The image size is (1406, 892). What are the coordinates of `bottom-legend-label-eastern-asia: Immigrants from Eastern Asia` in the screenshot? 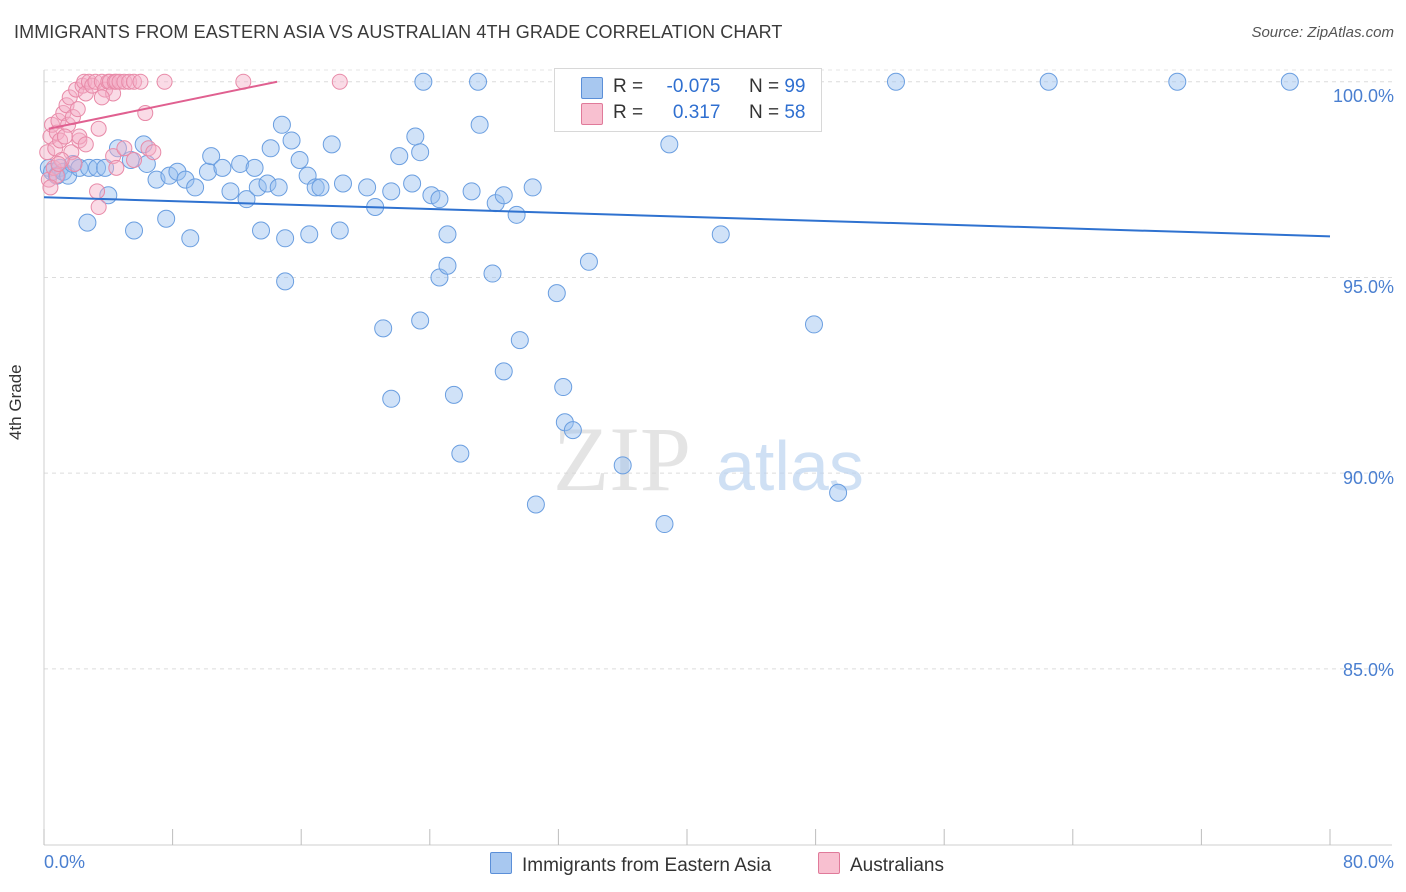 It's located at (647, 865).